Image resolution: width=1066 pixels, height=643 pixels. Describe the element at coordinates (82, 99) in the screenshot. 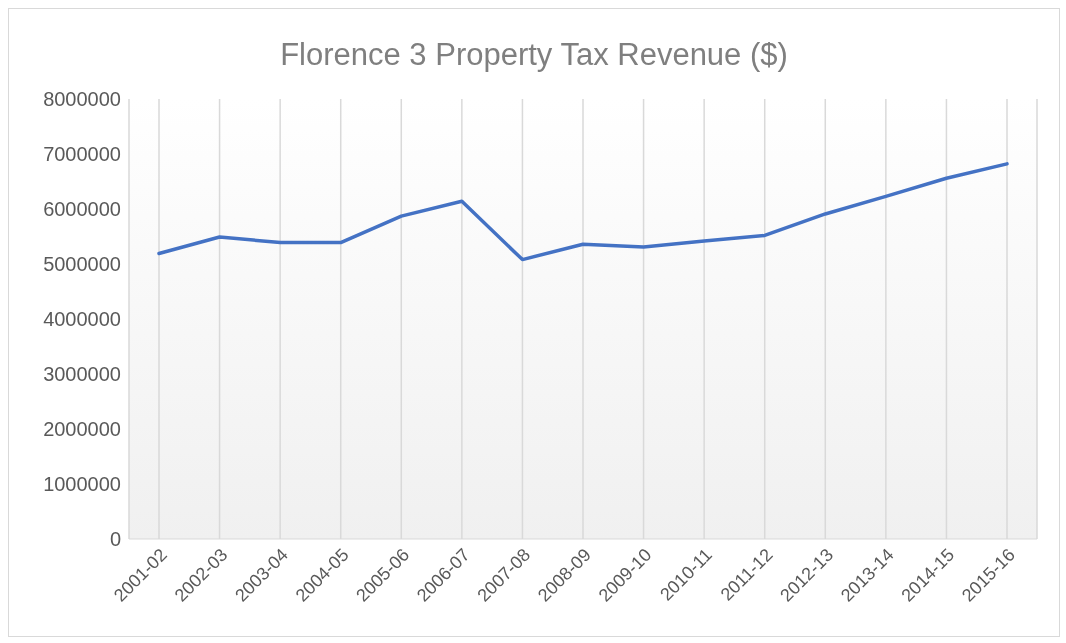

I see `y-tick-label: 8000000` at that location.